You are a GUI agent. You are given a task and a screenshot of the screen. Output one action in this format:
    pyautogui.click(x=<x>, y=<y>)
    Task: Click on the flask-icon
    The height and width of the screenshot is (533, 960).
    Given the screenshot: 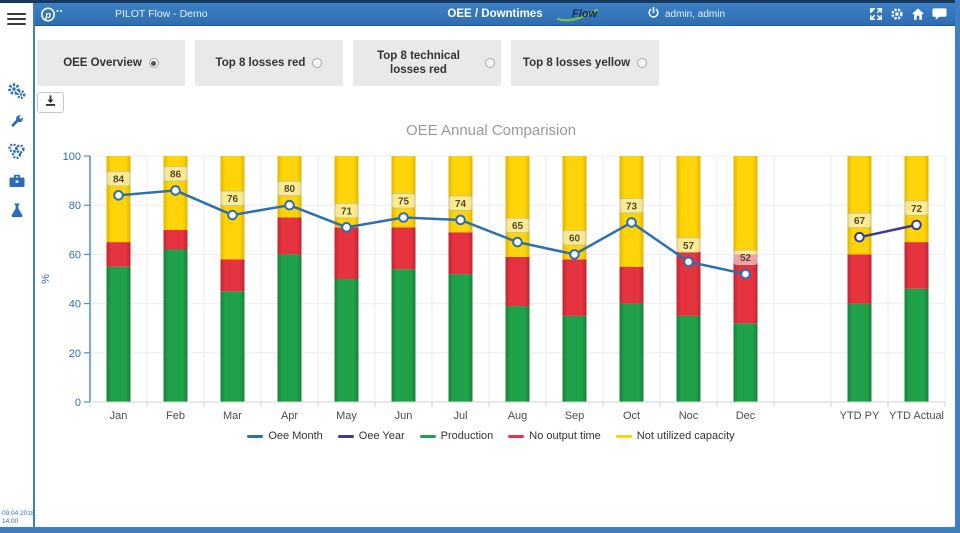 What is the action you would take?
    pyautogui.click(x=17, y=210)
    